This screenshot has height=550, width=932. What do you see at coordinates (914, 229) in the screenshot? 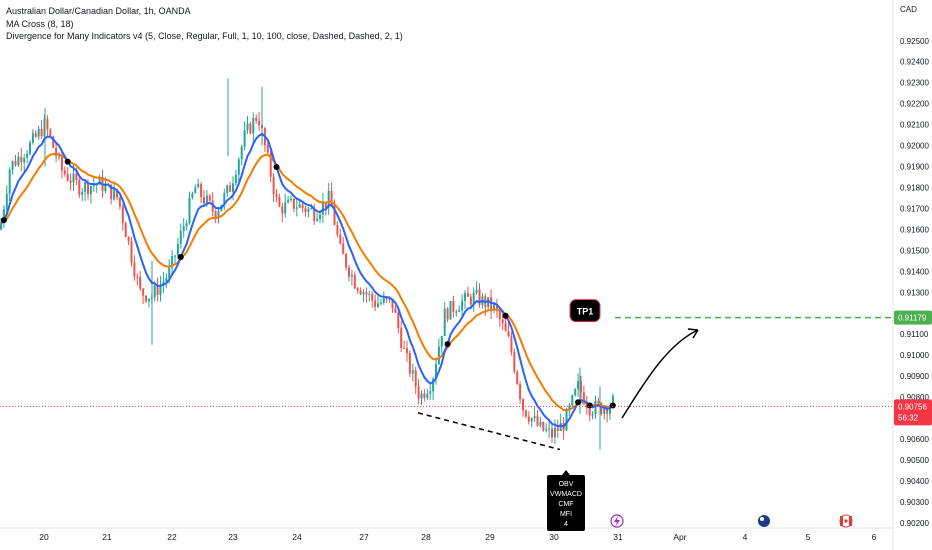
I see `price-tick-label: 0.91600` at bounding box center [914, 229].